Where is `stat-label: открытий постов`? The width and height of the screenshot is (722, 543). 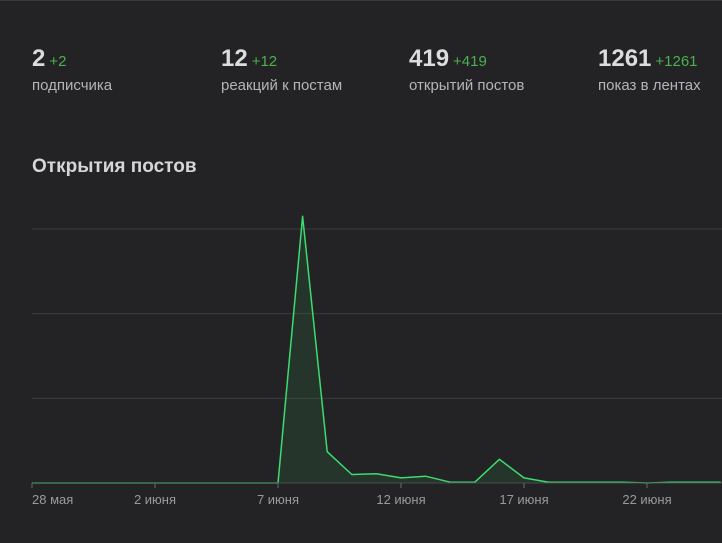 stat-label: открытий постов is located at coordinates (467, 85).